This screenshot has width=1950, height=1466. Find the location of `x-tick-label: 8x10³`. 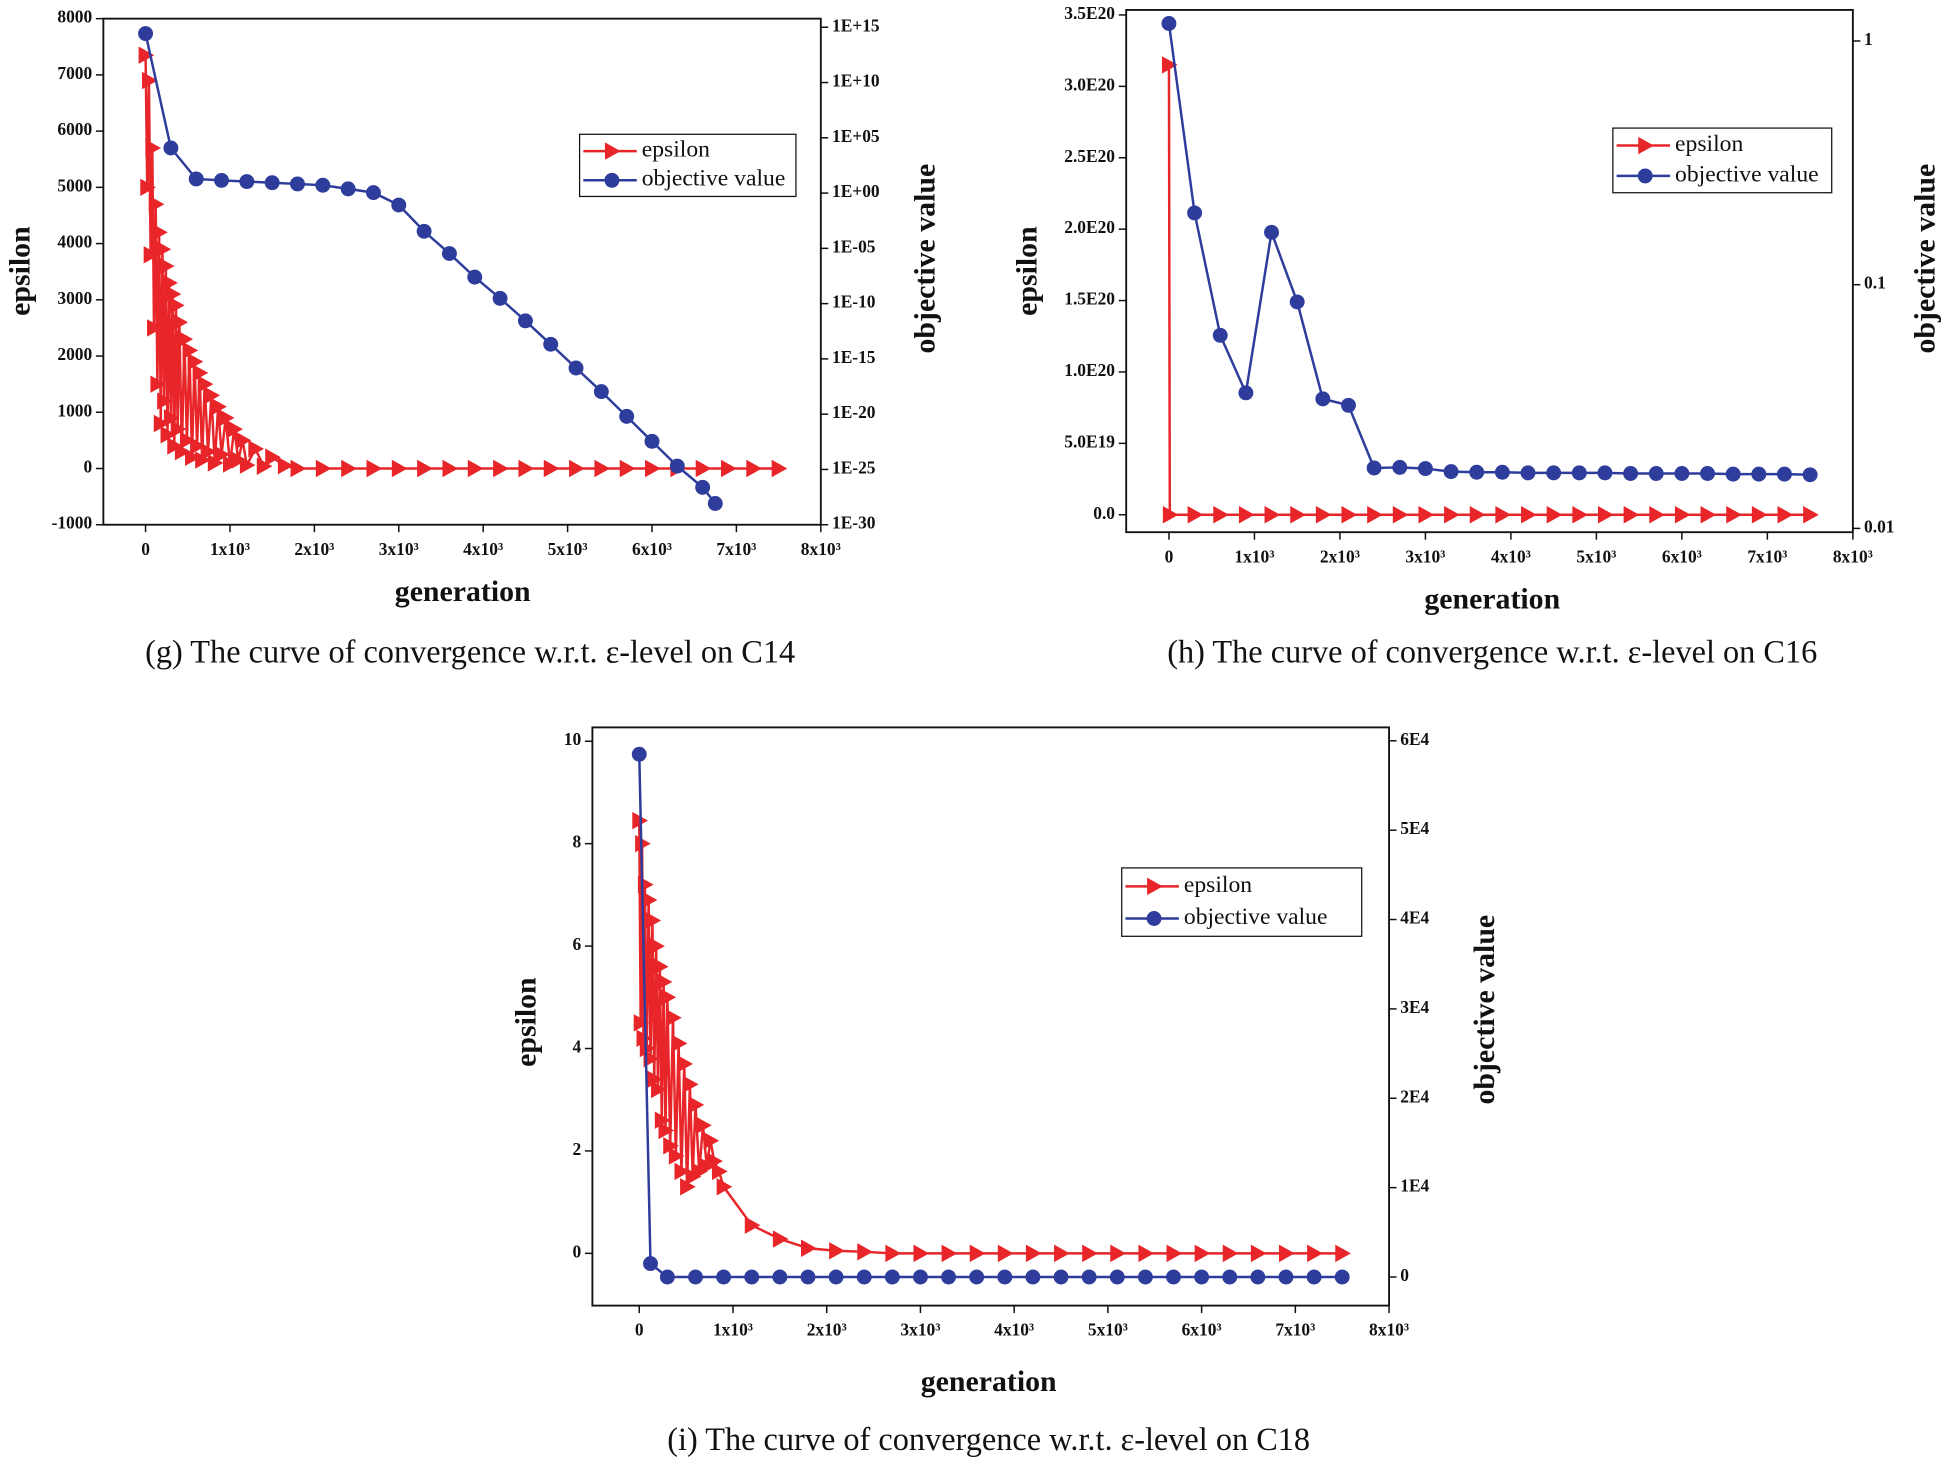

x-tick-label: 8x10³ is located at coordinates (1853, 556).